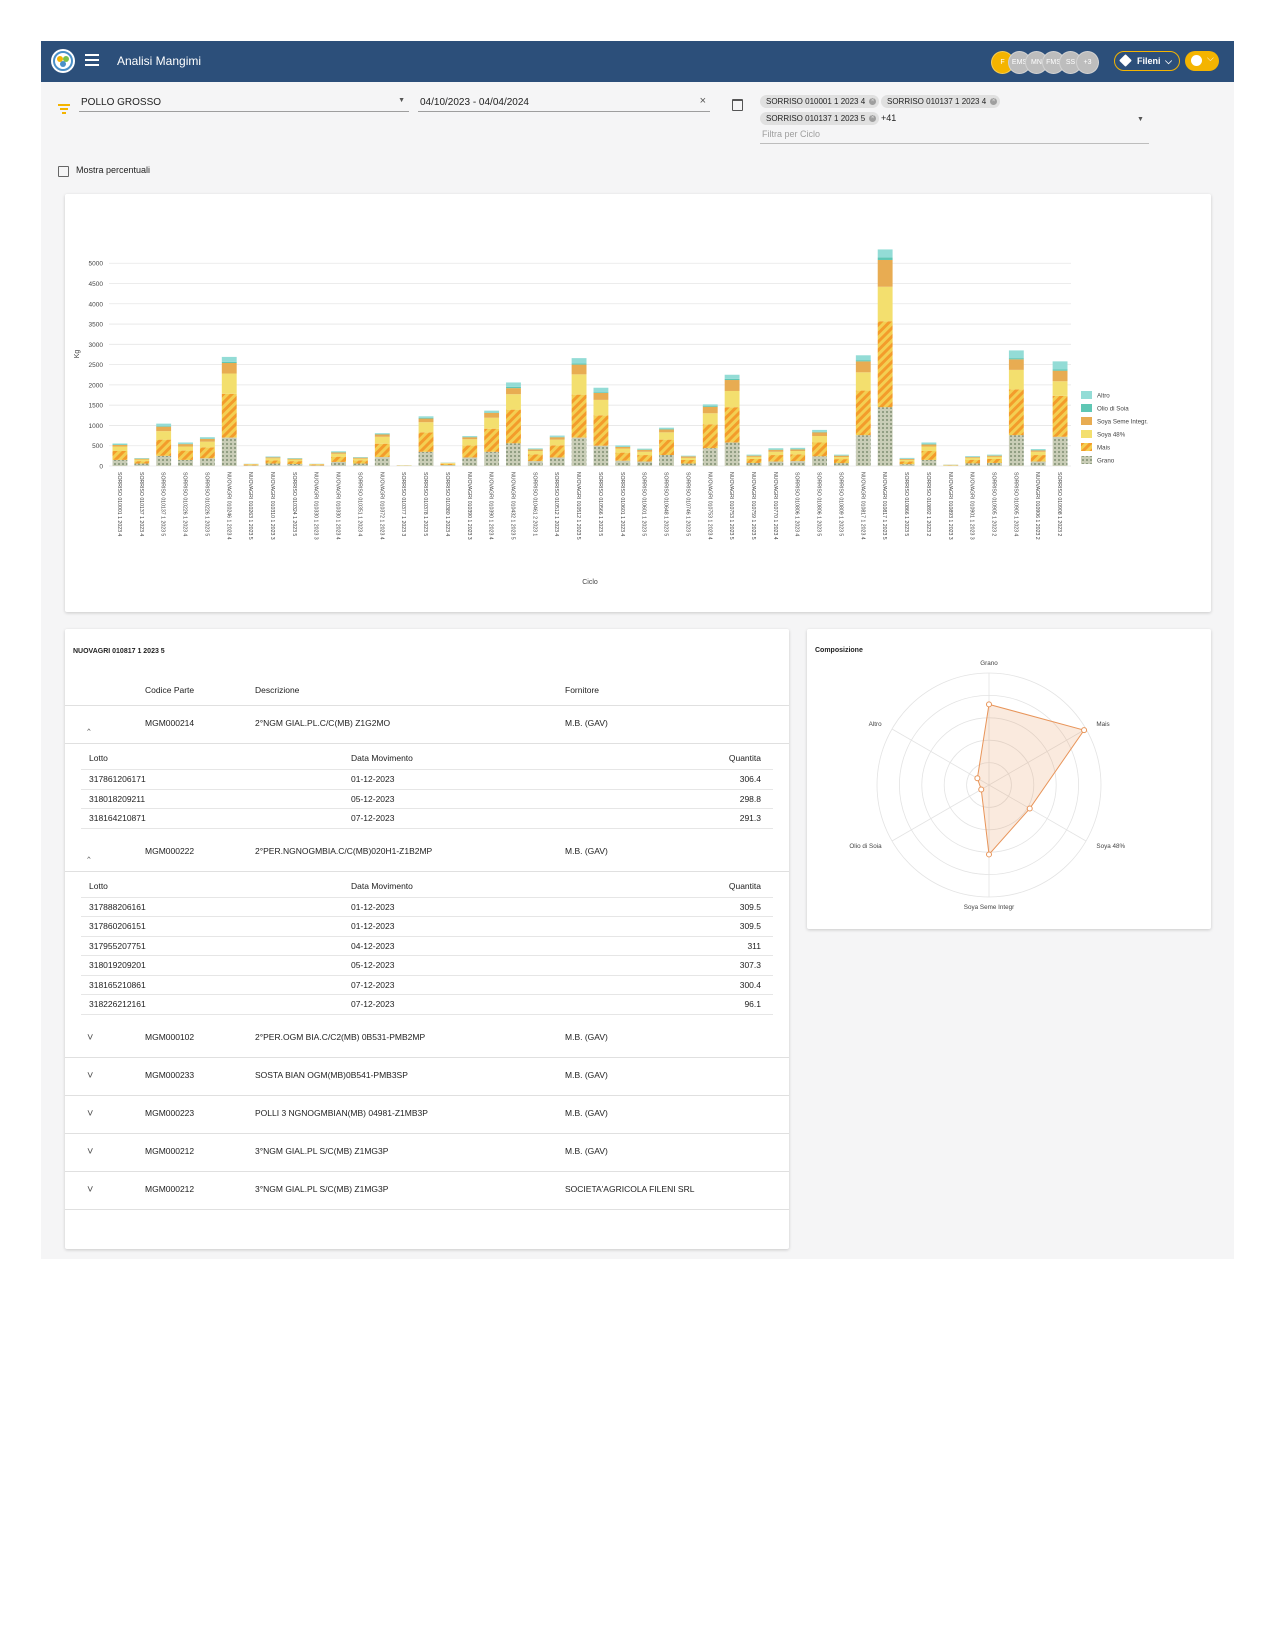  What do you see at coordinates (989, 907) in the screenshot?
I see `radar-axis-label: Soya Seme Integr` at bounding box center [989, 907].